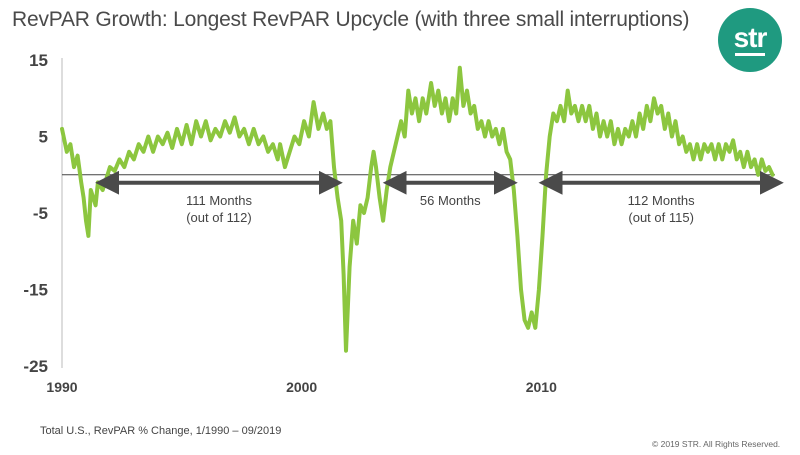 Image resolution: width=800 pixels, height=455 pixels. What do you see at coordinates (716, 444) in the screenshot?
I see `copyright-notice: © 2019 STR. All Rights Reserved.` at bounding box center [716, 444].